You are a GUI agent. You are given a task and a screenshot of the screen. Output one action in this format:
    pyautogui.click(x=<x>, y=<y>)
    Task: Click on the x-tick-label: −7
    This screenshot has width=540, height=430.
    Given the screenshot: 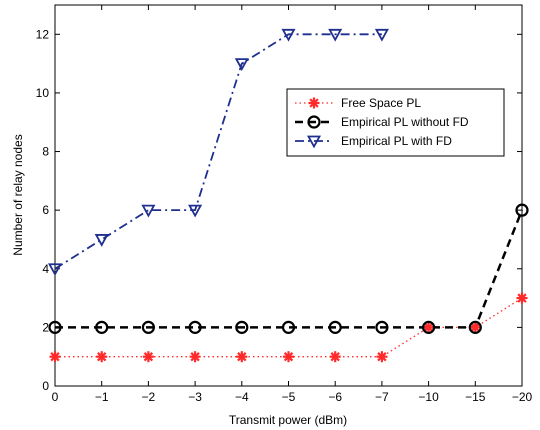 What is the action you would take?
    pyautogui.click(x=382, y=397)
    